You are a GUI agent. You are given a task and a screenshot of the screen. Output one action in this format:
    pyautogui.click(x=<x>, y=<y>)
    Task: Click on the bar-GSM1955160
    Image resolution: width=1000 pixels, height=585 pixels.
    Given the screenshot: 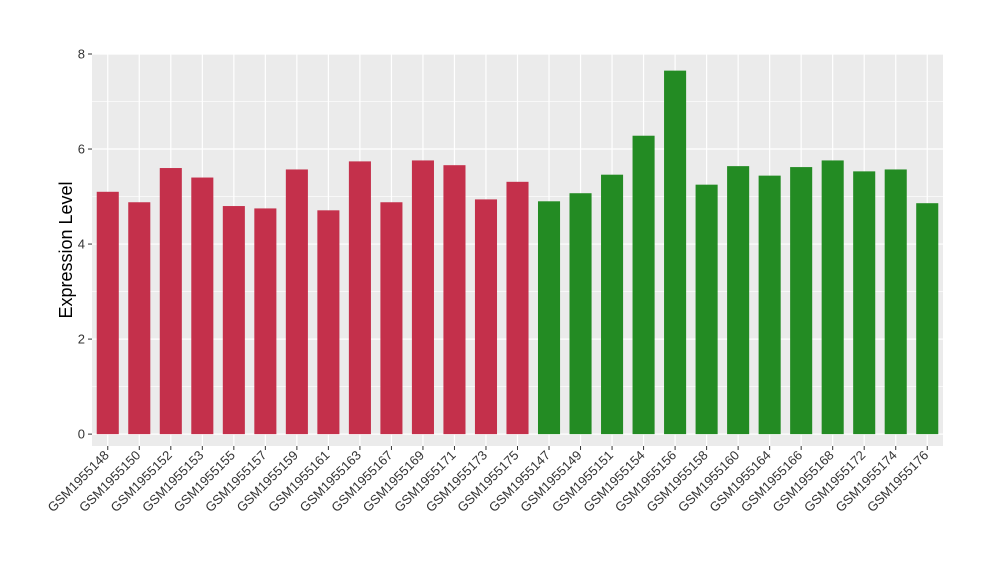 What is the action you would take?
    pyautogui.click(x=738, y=300)
    